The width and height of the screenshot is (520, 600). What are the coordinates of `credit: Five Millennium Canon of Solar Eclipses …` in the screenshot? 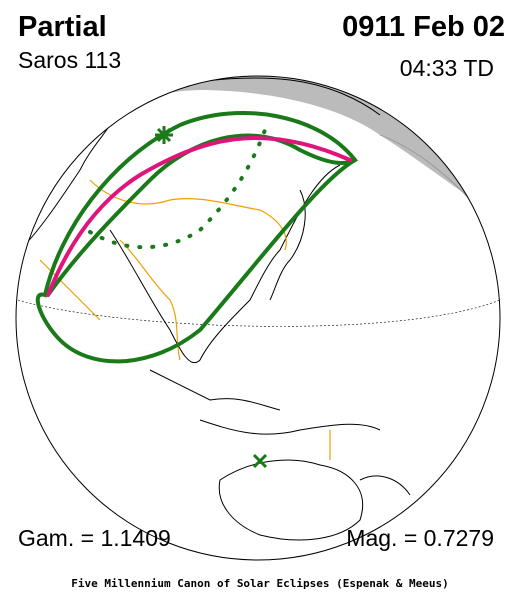 It's located at (260, 583).